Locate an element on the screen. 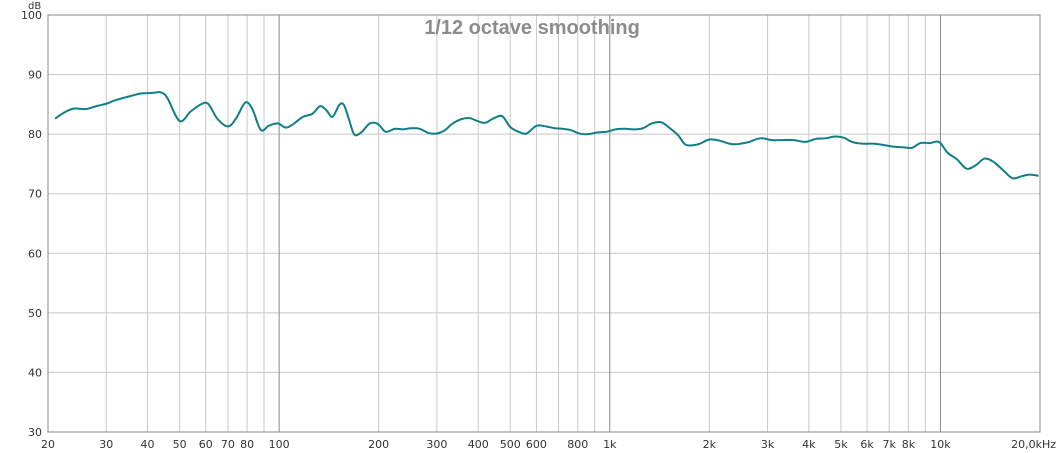 This screenshot has height=453, width=1063. y-tick-label: 50 is located at coordinates (35, 313).